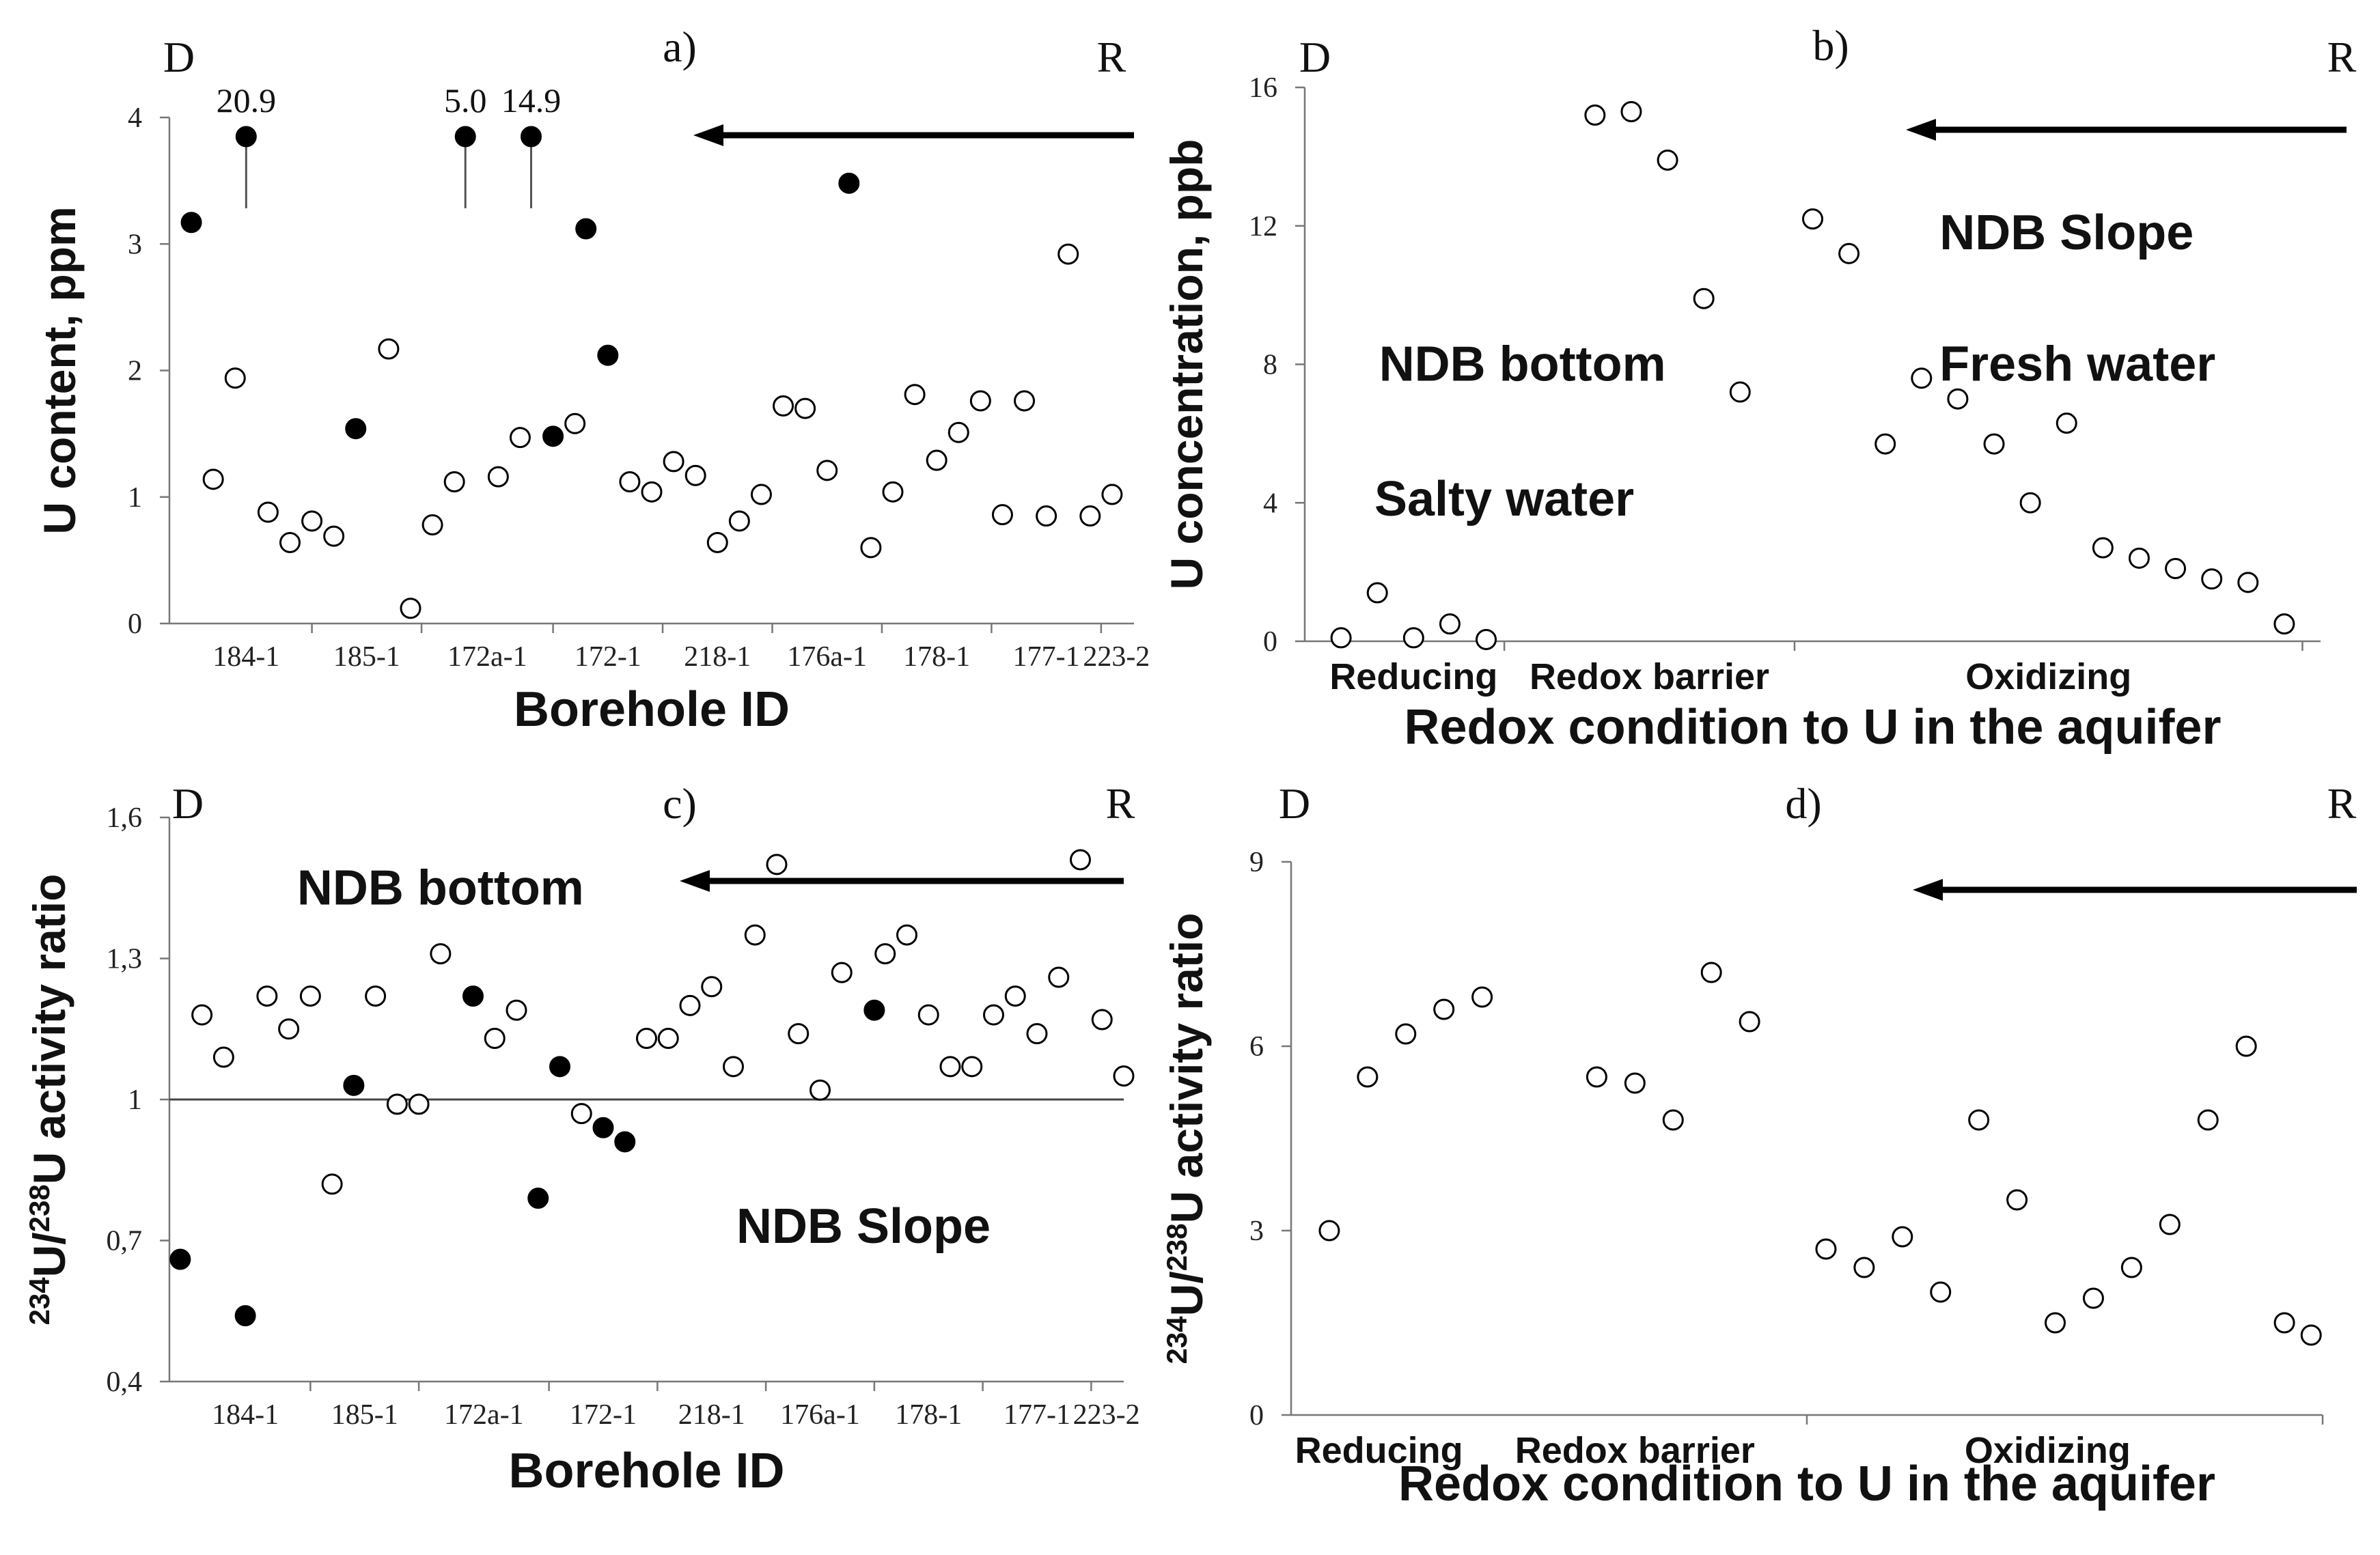  I want to click on y-tick-label: 12, so click(1263, 226).